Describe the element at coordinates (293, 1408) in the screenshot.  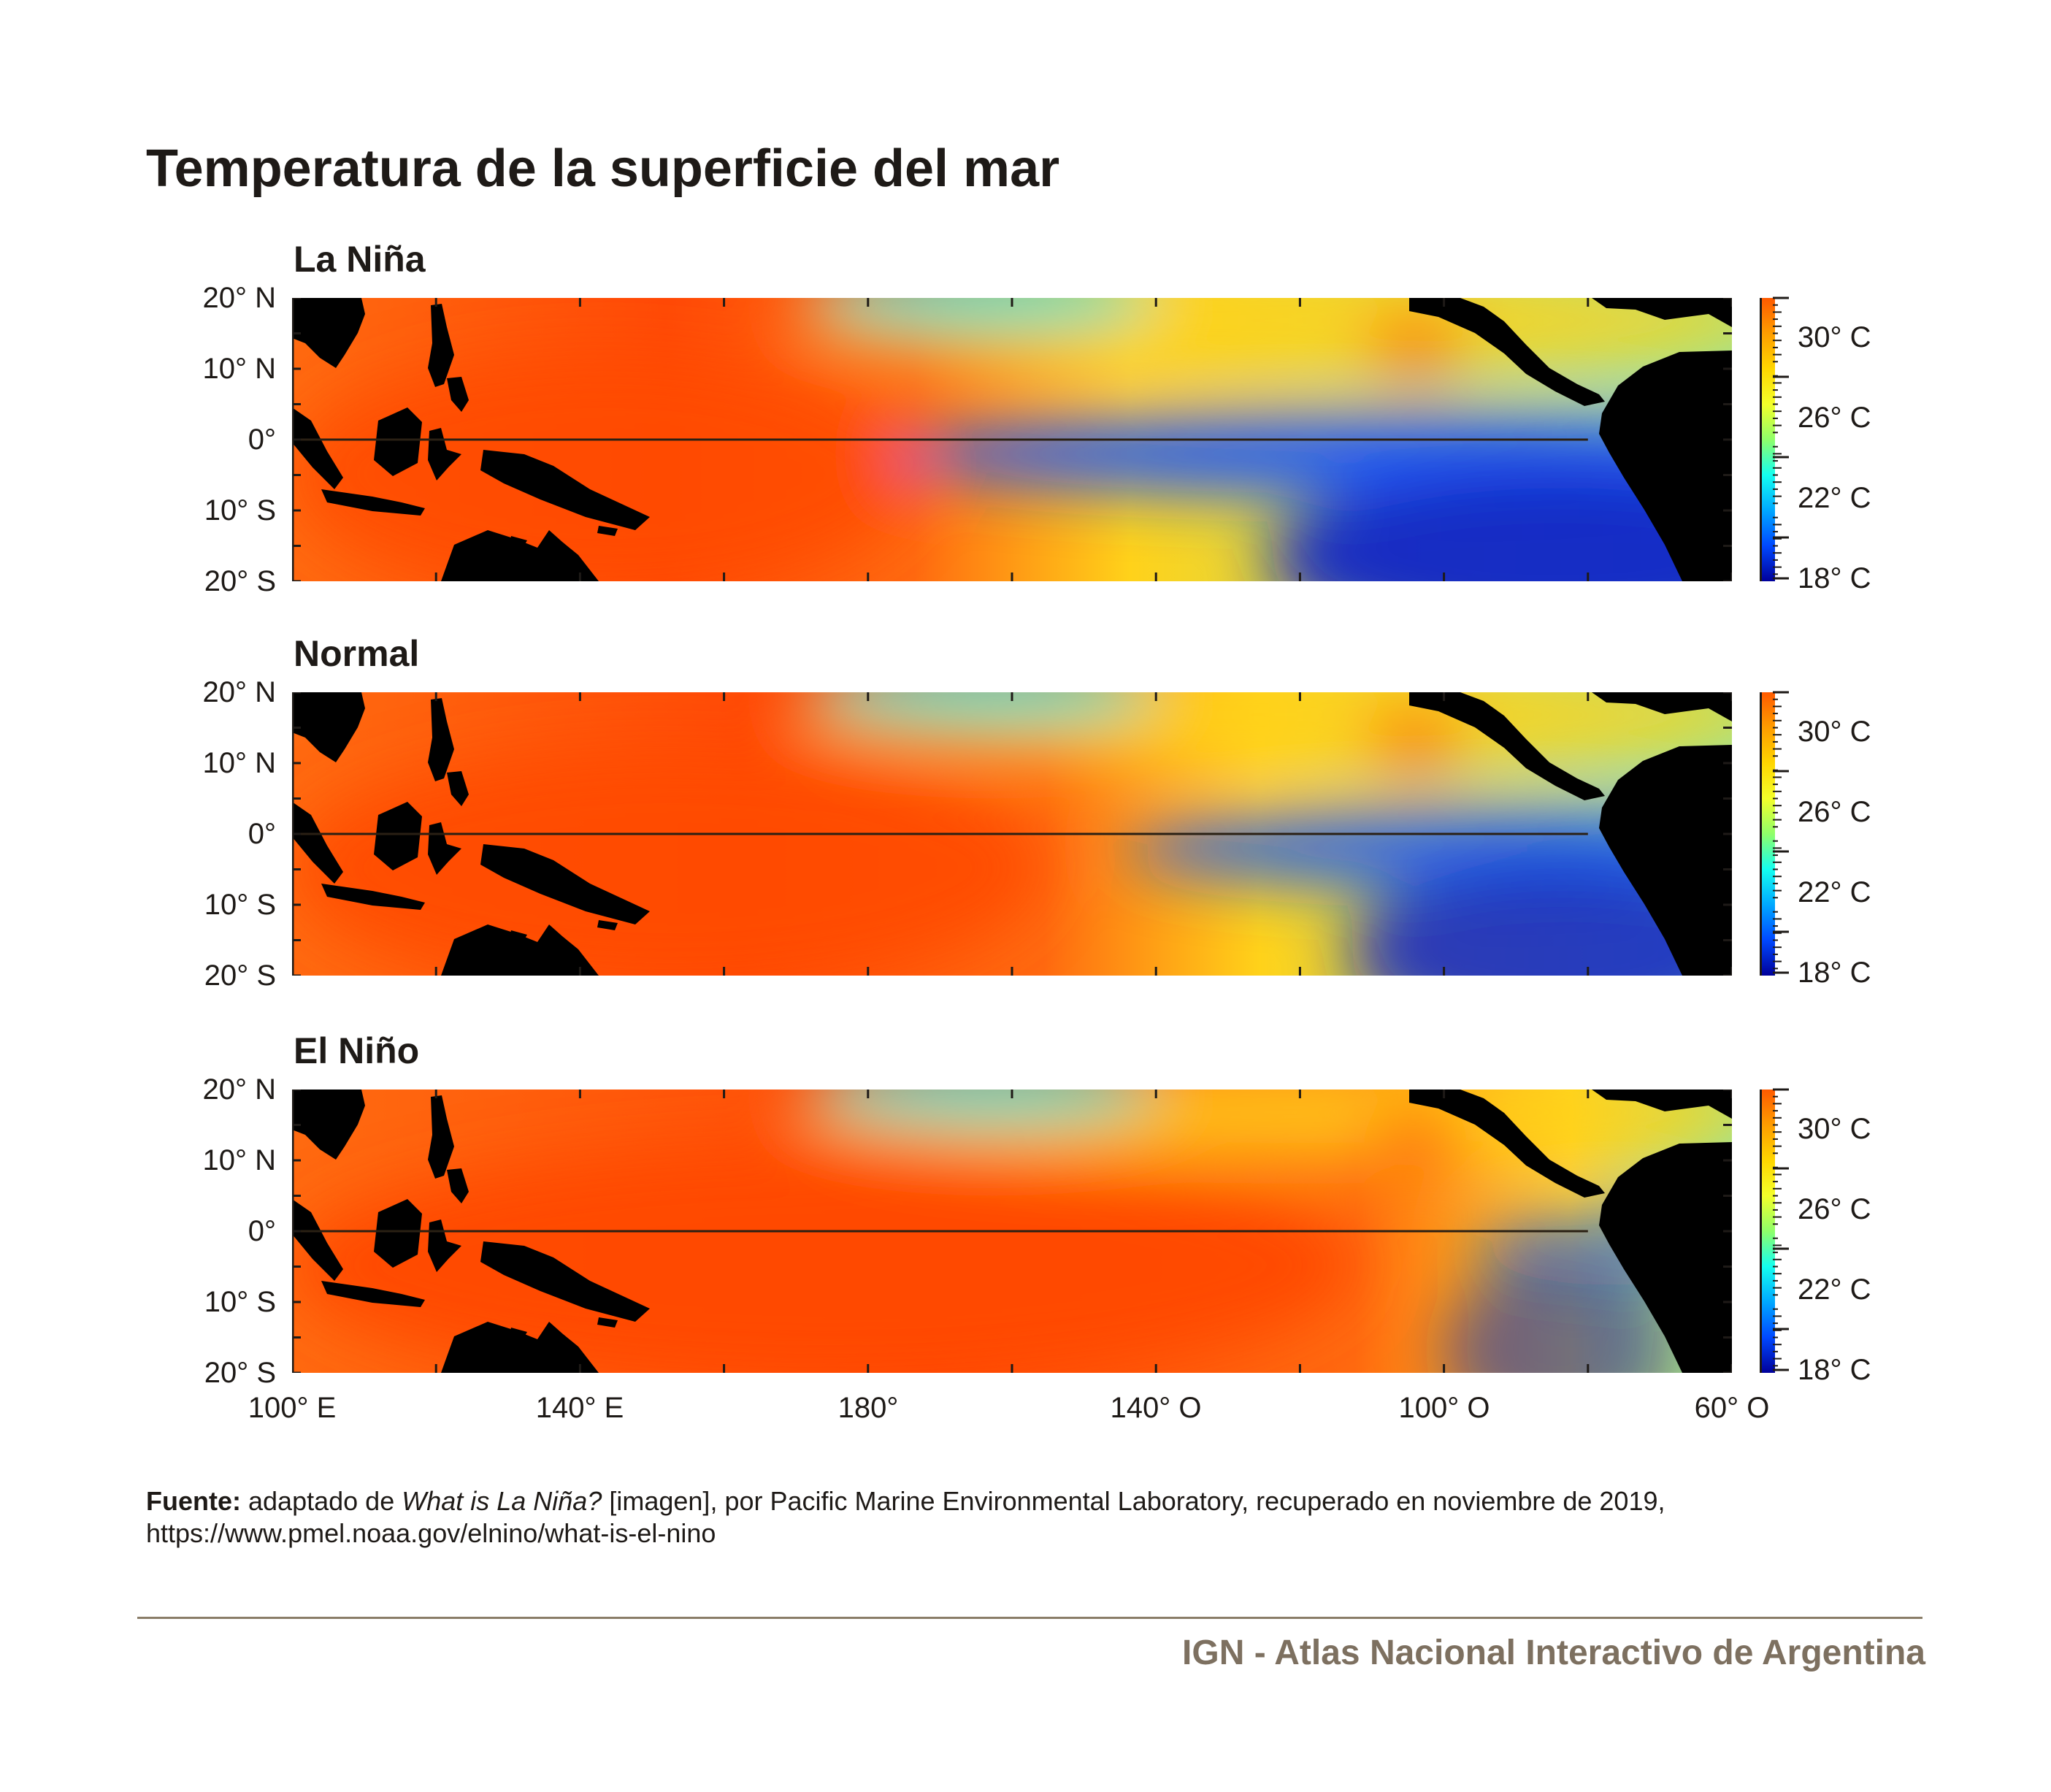
I see `lon-label-100e: 100° E` at that location.